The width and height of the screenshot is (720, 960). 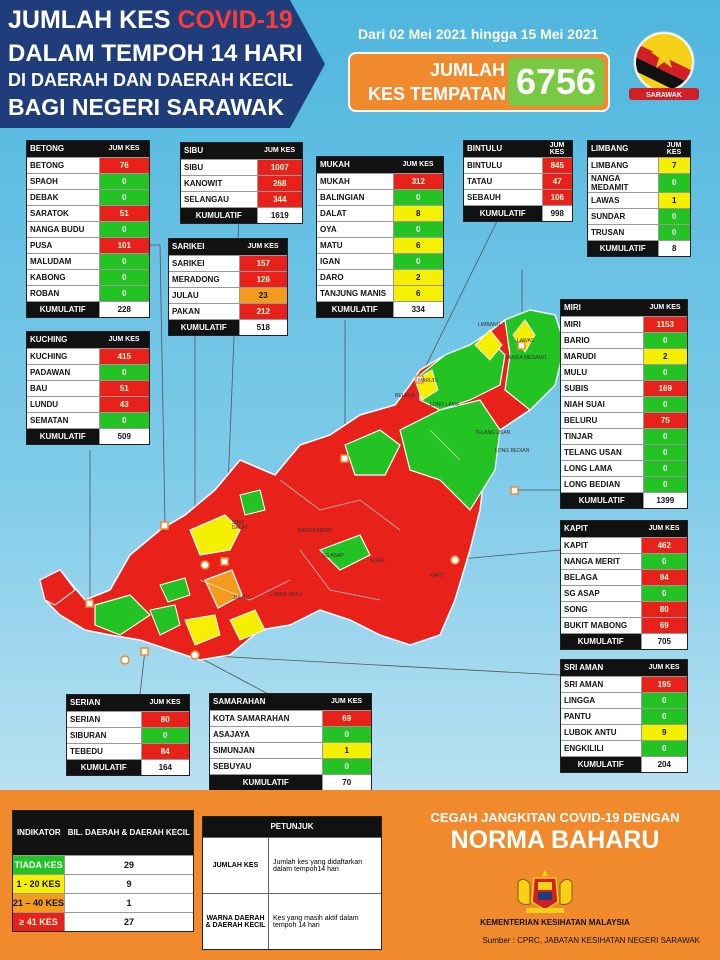 I want to click on division-total-row: KUMULATIF 228, so click(x=88, y=308).